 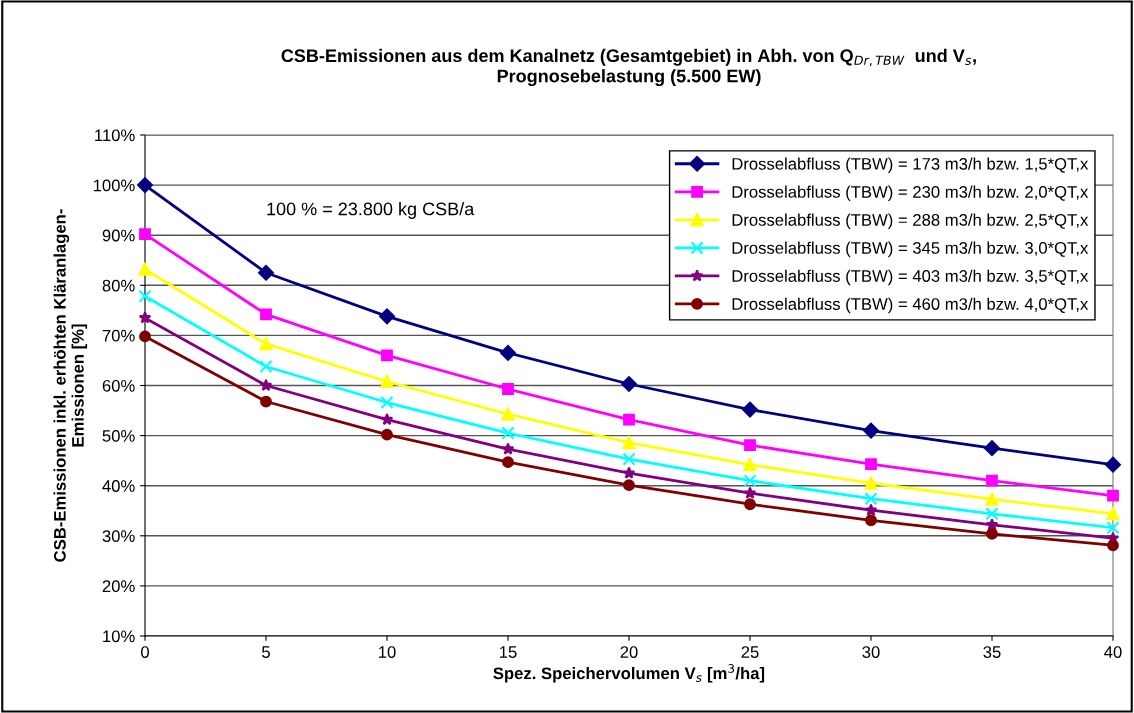 I want to click on legend-label: Drosselabfluss (TBW) = 345 m3/h bzw. 3,0*QT,x, so click(x=910, y=249).